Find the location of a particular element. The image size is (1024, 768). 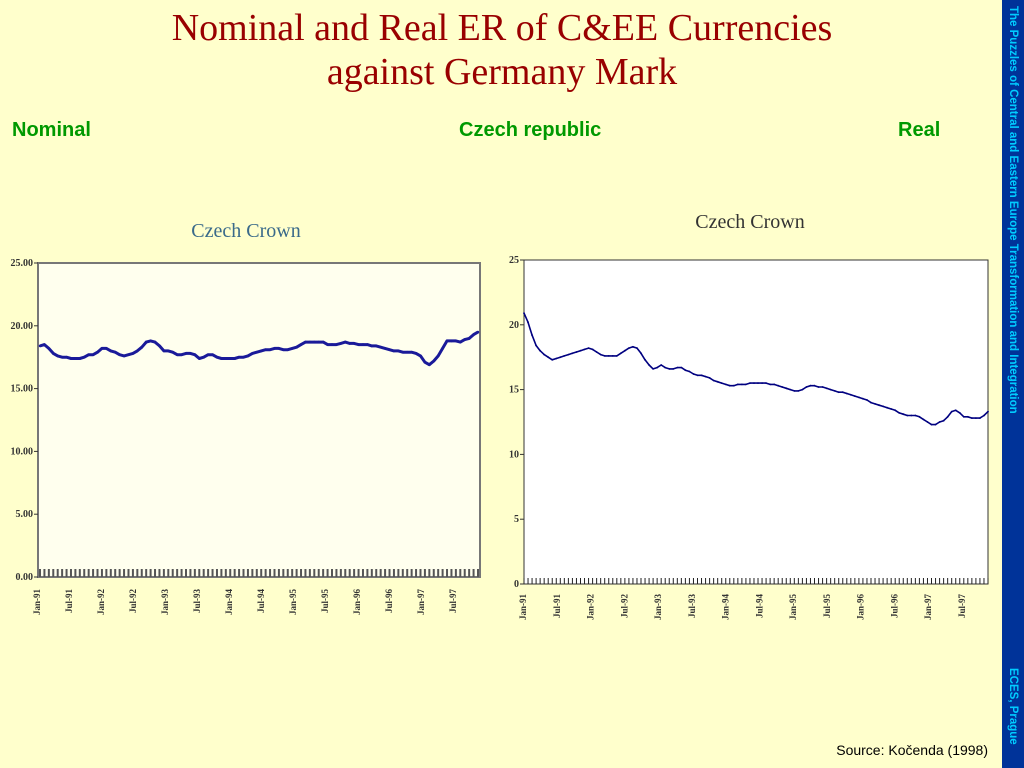

x-tick-label: Jan-97 is located at coordinates (928, 607).